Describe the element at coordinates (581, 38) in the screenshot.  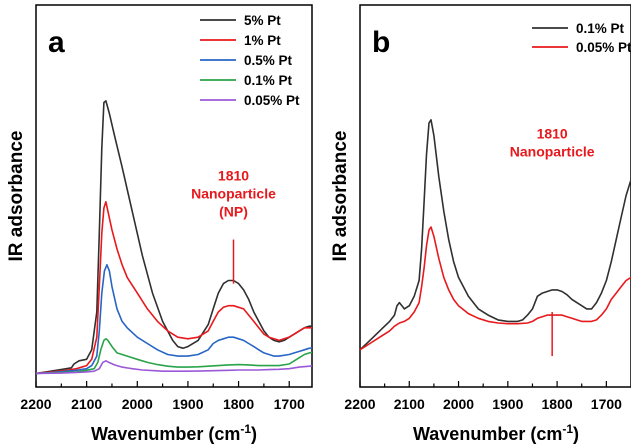
I see `legend: 0.1% Pt 0.05% Pt` at that location.